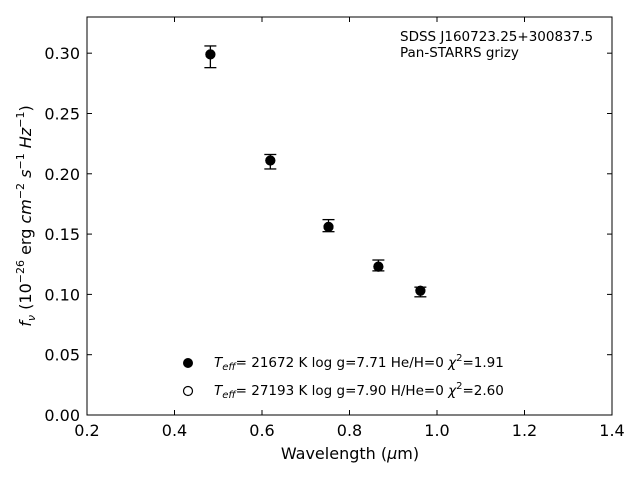 This screenshot has width=640, height=480. I want to click on x-tick-label-4: 1.0, so click(436, 430).